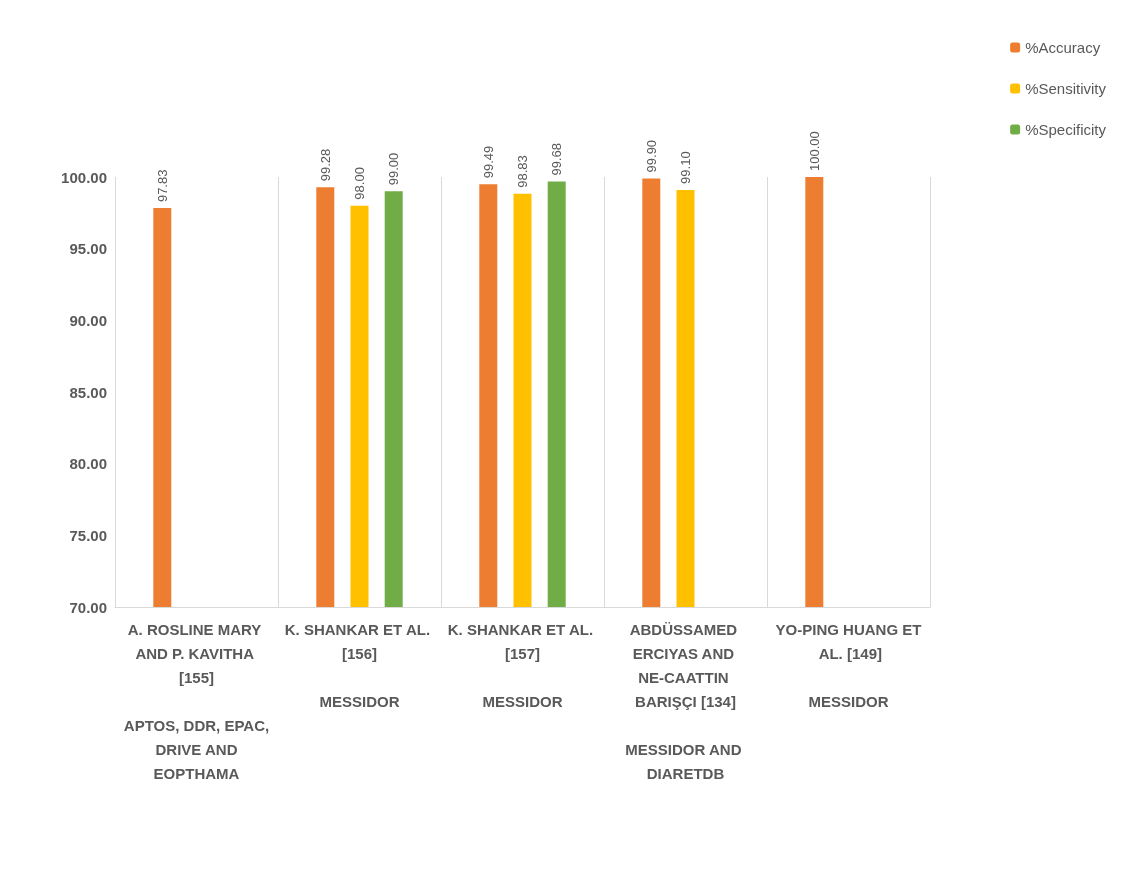 The height and width of the screenshot is (874, 1126). What do you see at coordinates (357, 665) in the screenshot?
I see `category-label: K. SHANKAR ET AL. [156] MESSIDOR` at bounding box center [357, 665].